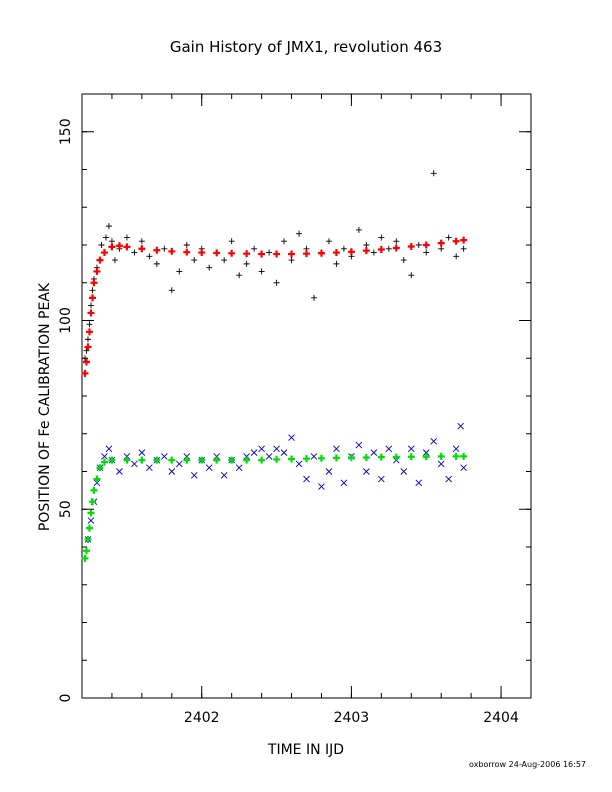  What do you see at coordinates (527, 764) in the screenshot?
I see `footer-stamp: oxborrow 24-Aug-2006 16:57` at bounding box center [527, 764].